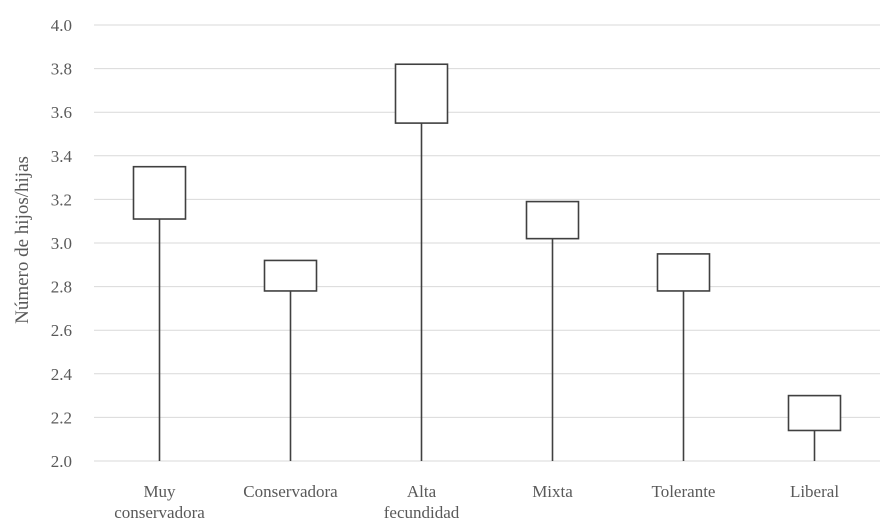  I want to click on y-tick-label: 3.2, so click(61, 199).